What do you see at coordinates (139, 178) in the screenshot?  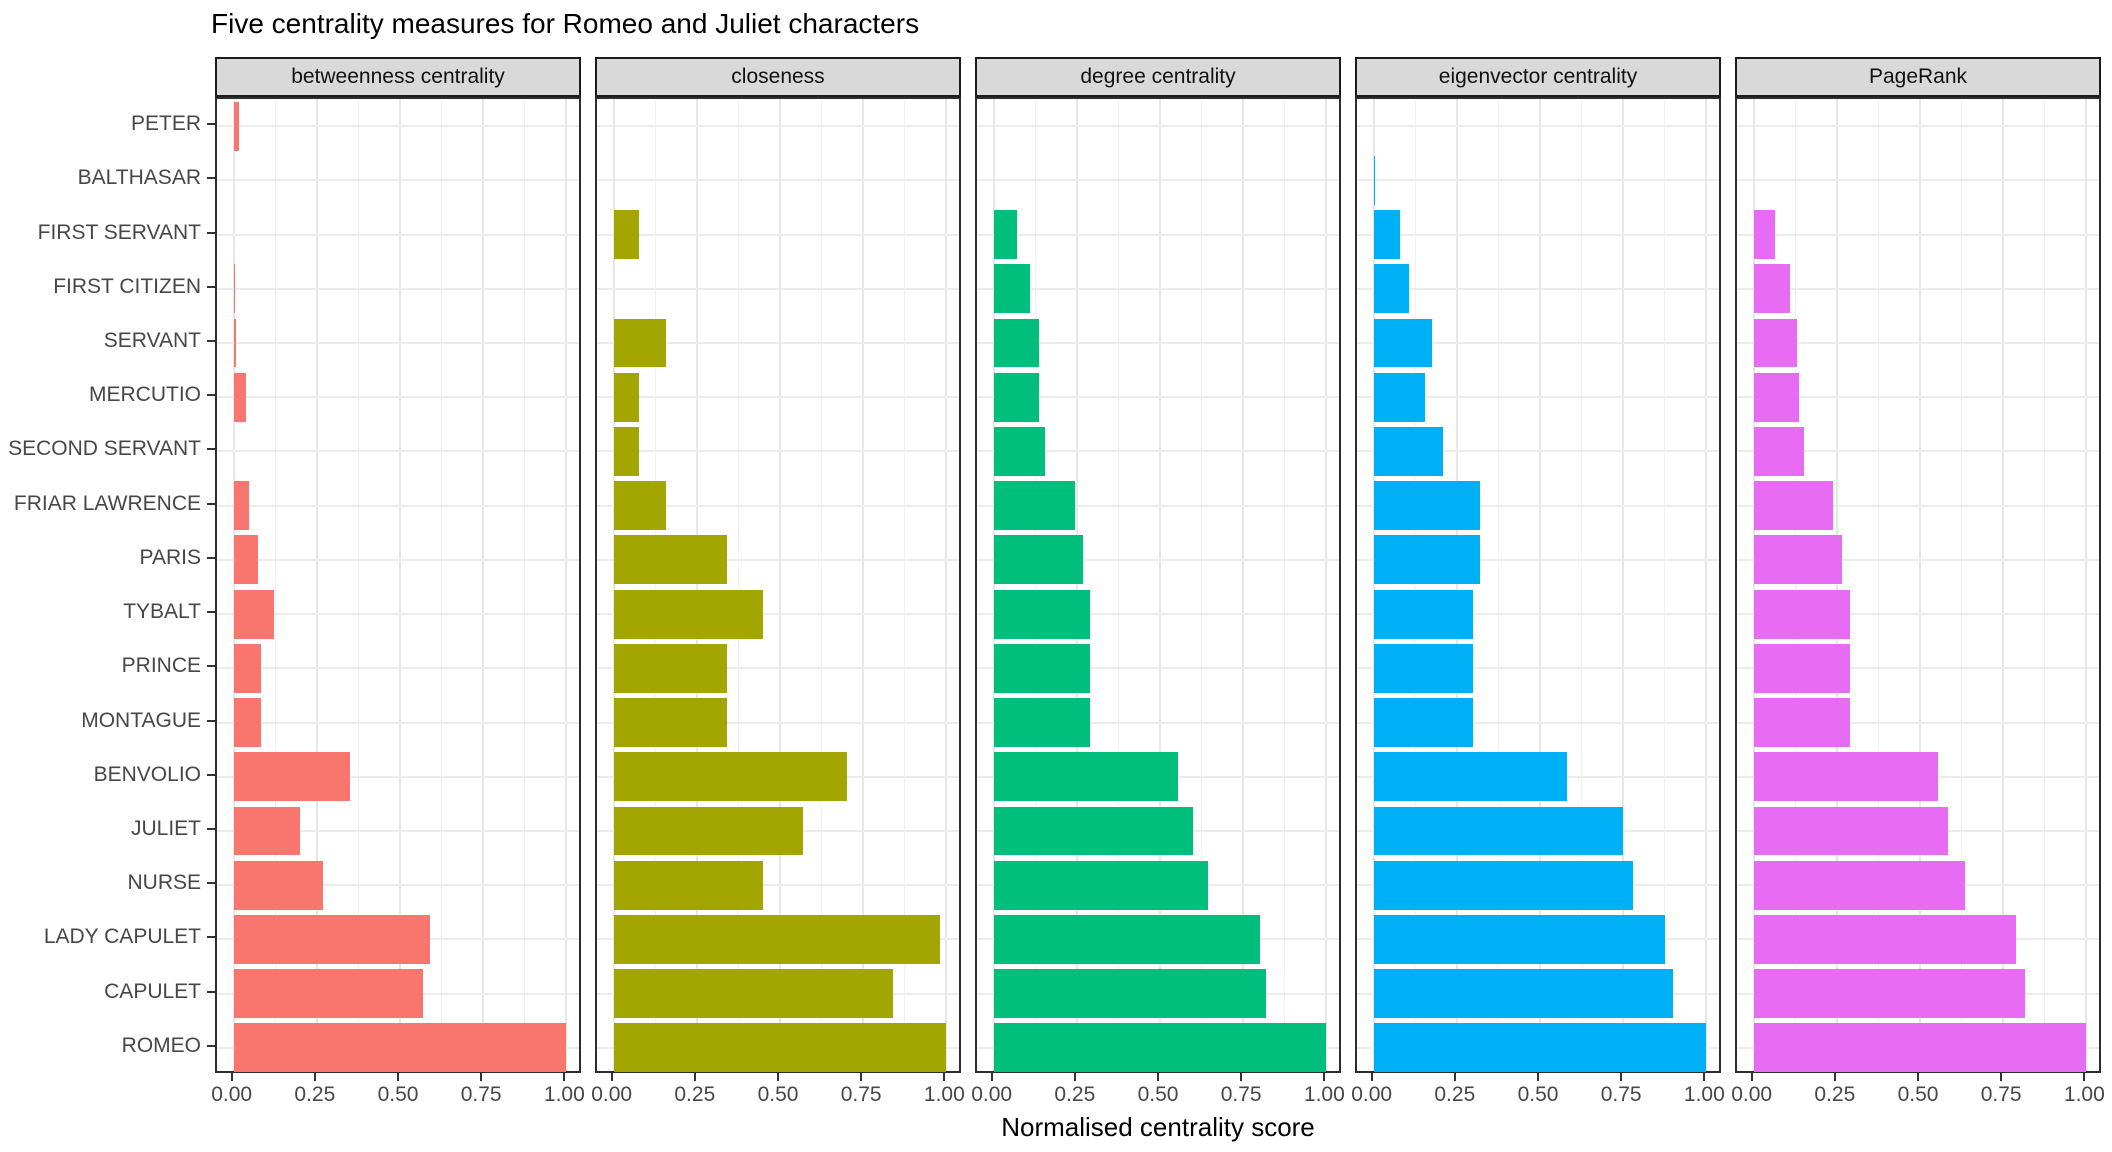 I see `y-axis-label: BALTHASAR` at bounding box center [139, 178].